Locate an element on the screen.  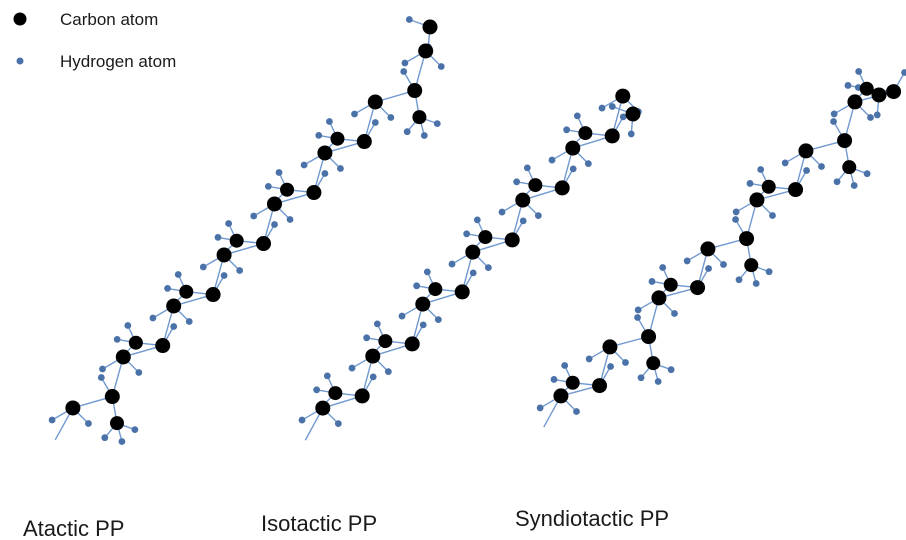
legend: Carbon atom Hydrogen atom is located at coordinates (94, 40).